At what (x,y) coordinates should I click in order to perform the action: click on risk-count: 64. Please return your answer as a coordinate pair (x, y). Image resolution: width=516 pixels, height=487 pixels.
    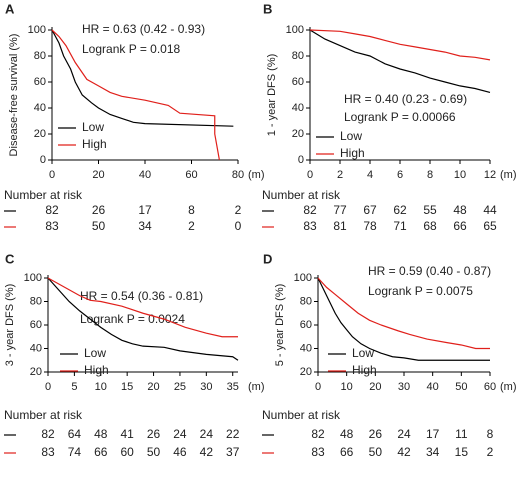
    Looking at the image, I should click on (75, 434).